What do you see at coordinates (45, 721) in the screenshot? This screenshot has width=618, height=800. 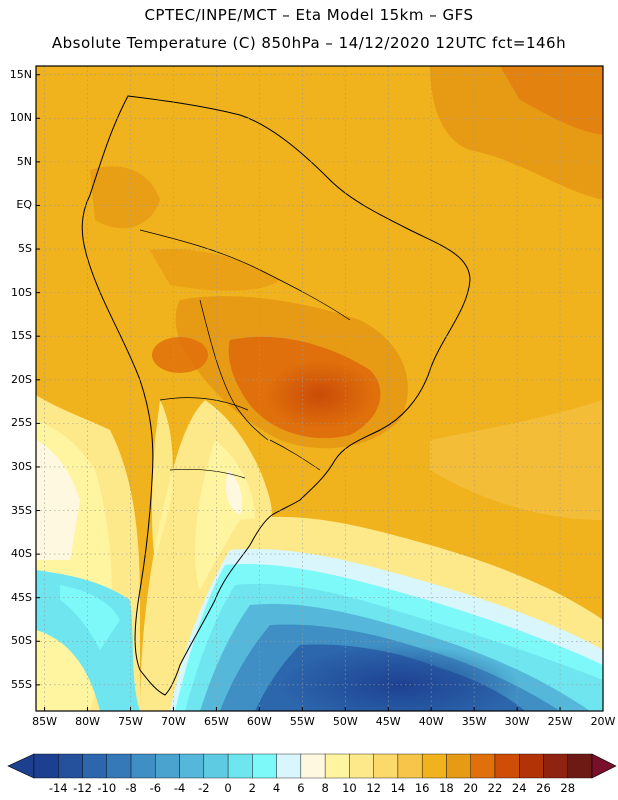 I see `lon-tick-label: 85W` at bounding box center [45, 721].